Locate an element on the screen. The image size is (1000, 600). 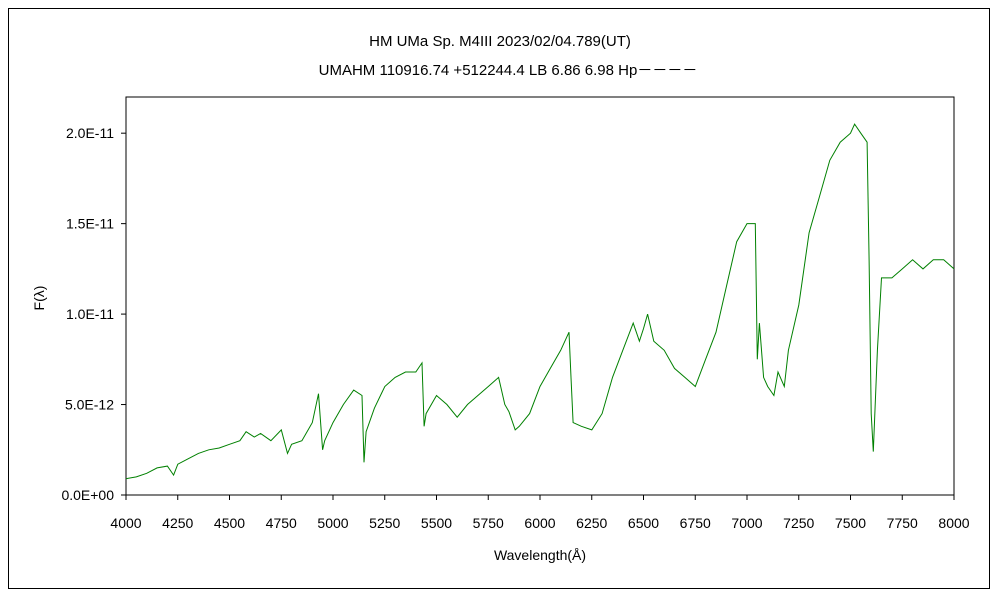
chart-title: HM UMa Sp. M4III 2023/02/04.789(UT) is located at coordinates (500, 41).